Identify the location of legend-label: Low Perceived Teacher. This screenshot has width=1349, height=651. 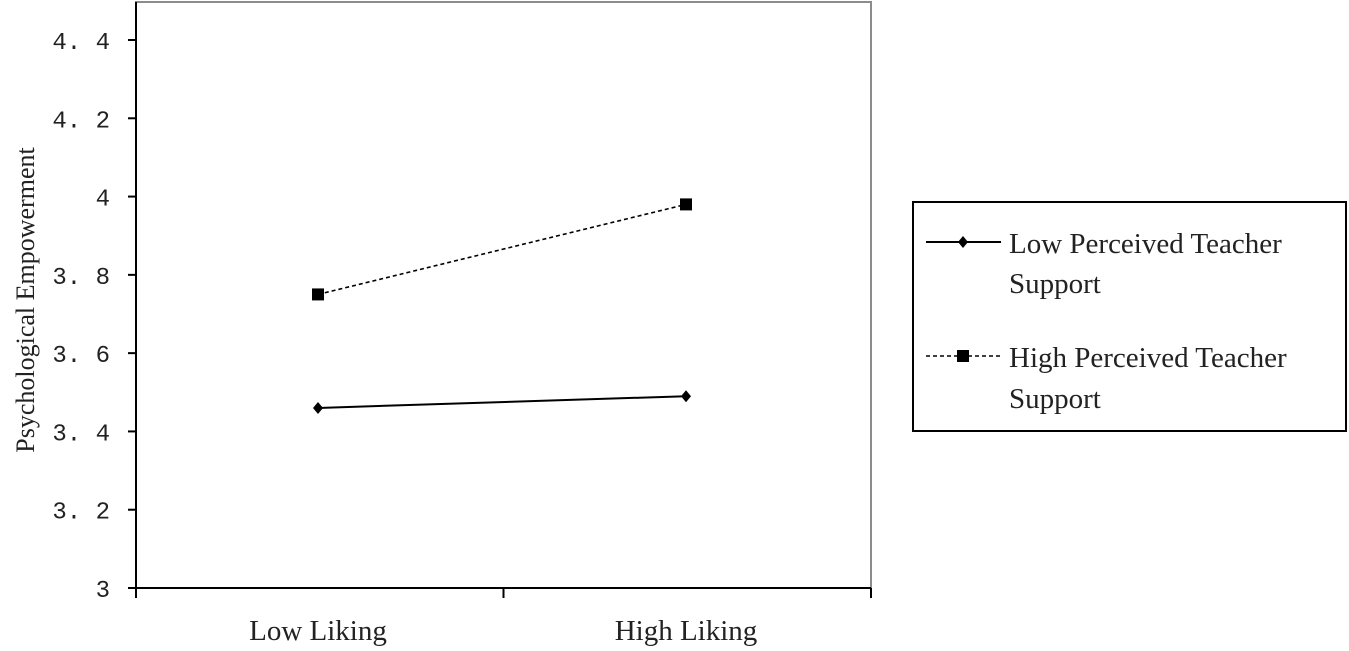
(1145, 244).